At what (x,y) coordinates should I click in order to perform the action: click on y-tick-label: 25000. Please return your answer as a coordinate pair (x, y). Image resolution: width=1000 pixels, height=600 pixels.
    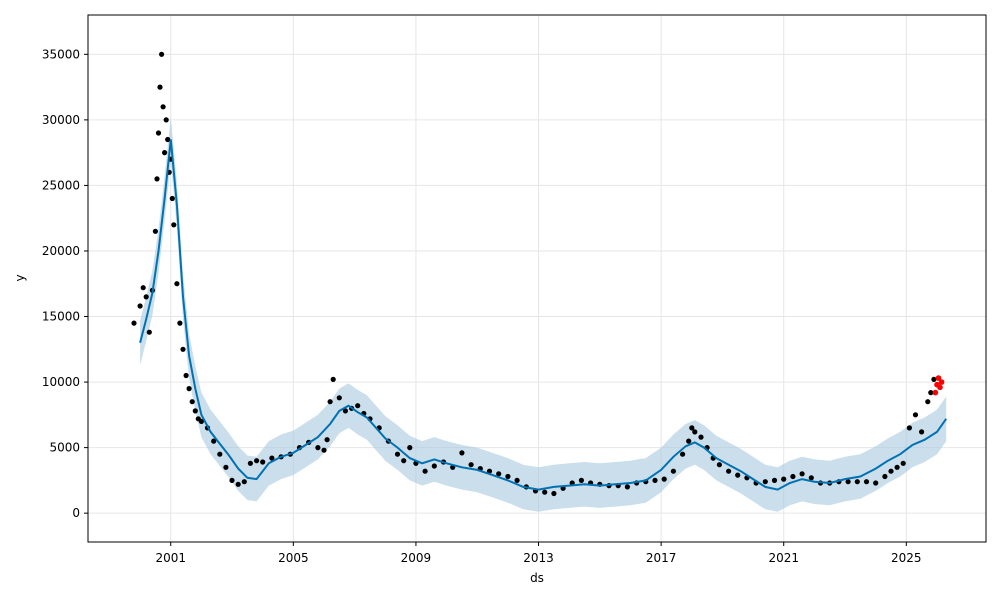
    Looking at the image, I should click on (61, 185).